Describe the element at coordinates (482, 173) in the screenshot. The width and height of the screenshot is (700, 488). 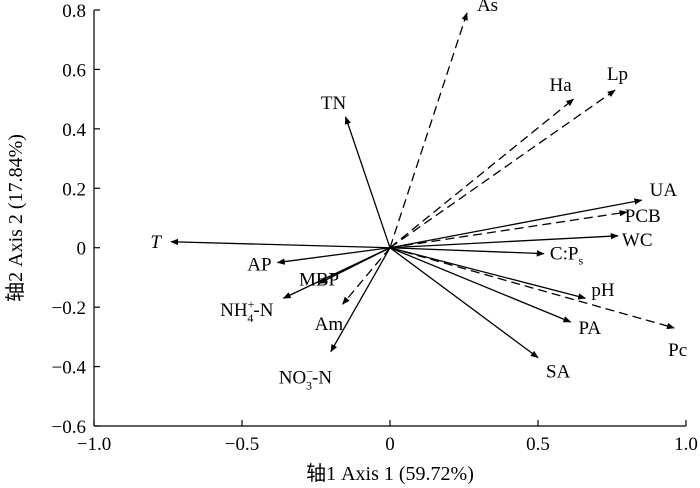
I see `vector-ha` at that location.